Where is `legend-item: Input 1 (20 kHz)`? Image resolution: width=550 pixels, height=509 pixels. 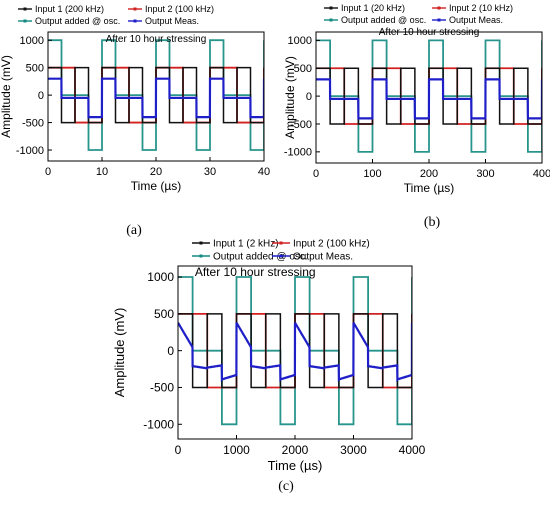 legend-item: Input 1 (20 kHz) is located at coordinates (364, 8).